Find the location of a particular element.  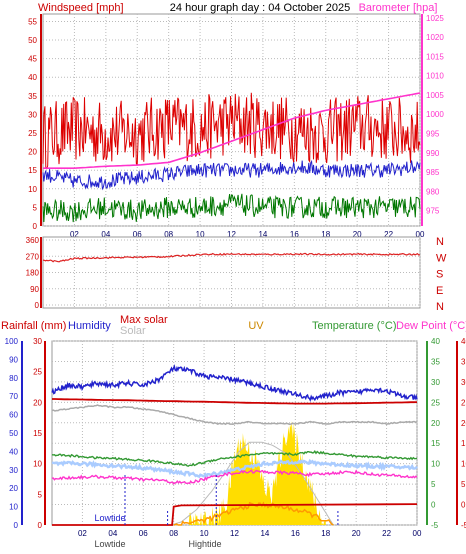

lowtide-bottom-label: Lowtide is located at coordinates (109, 544).